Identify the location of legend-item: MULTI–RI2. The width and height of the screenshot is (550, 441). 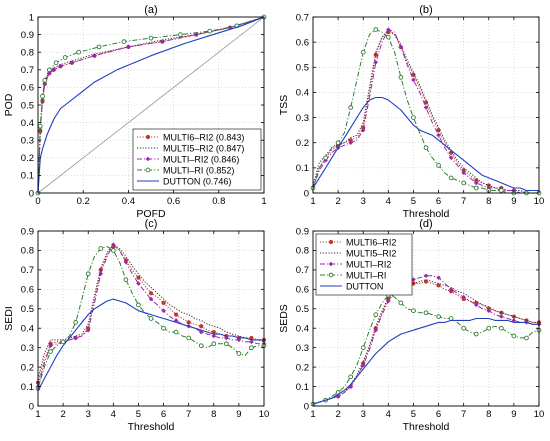
(355, 264).